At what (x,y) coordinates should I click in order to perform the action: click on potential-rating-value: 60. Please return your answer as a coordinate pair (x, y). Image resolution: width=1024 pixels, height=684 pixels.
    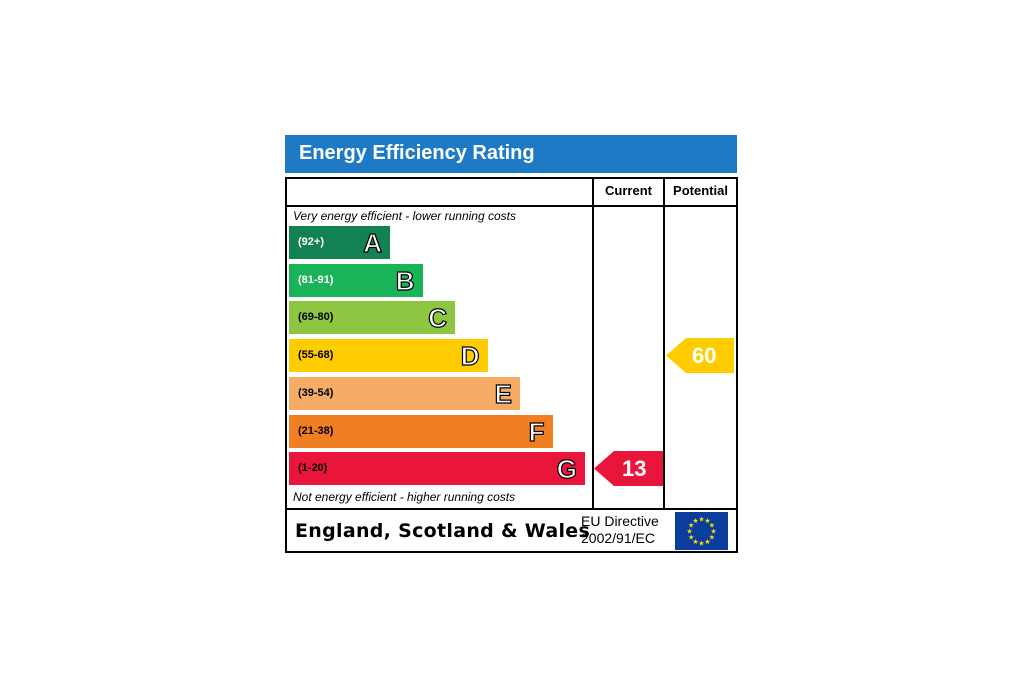
    Looking at the image, I should click on (704, 356).